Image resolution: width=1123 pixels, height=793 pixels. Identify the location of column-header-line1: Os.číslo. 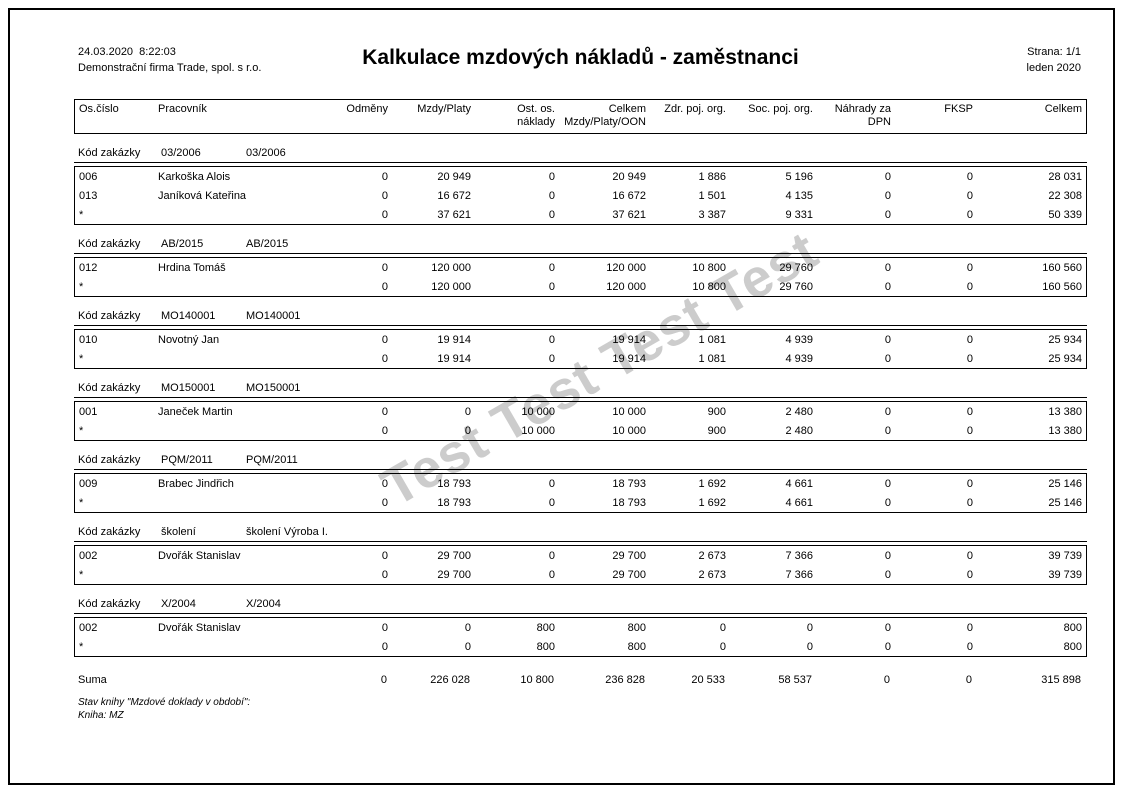
(99, 109).